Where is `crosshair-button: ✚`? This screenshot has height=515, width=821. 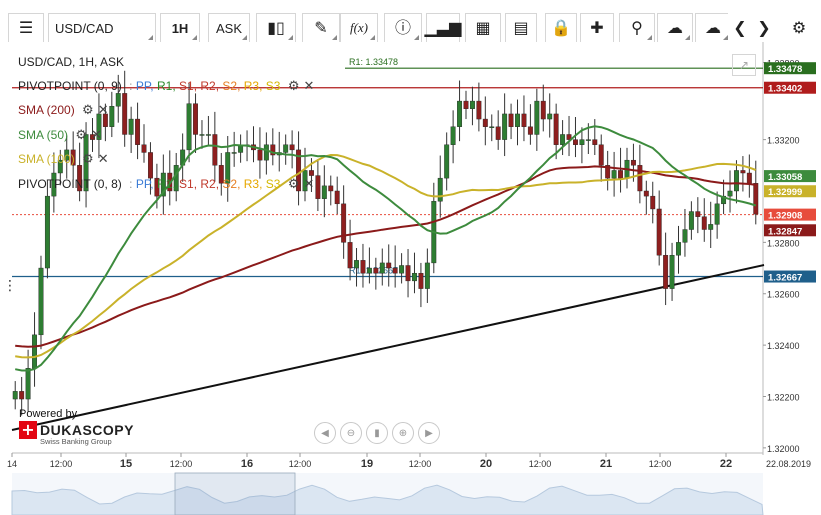 crosshair-button: ✚ is located at coordinates (597, 28).